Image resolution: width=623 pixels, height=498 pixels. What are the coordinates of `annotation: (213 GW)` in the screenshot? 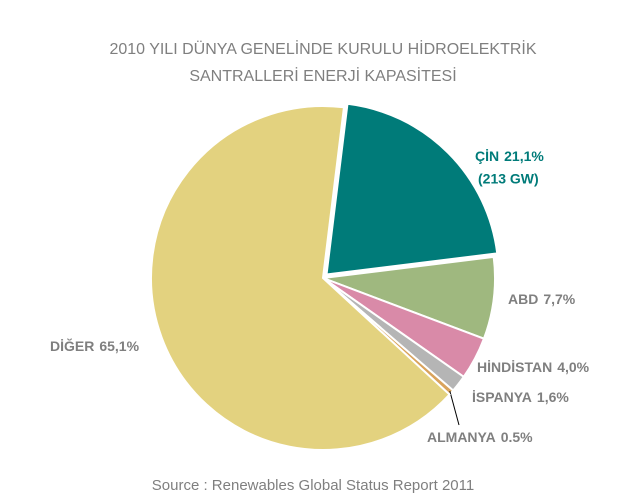 It's located at (508, 179).